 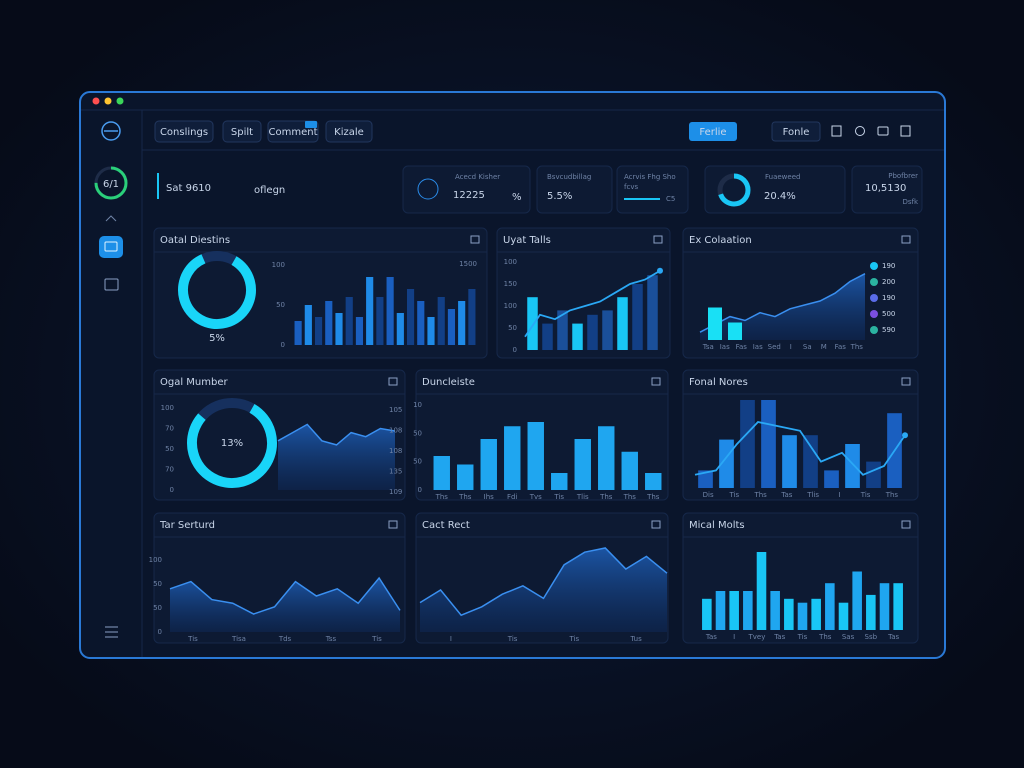 What do you see at coordinates (395, 472) in the screenshot?
I see `y-axis-label-right: 135` at bounding box center [395, 472].